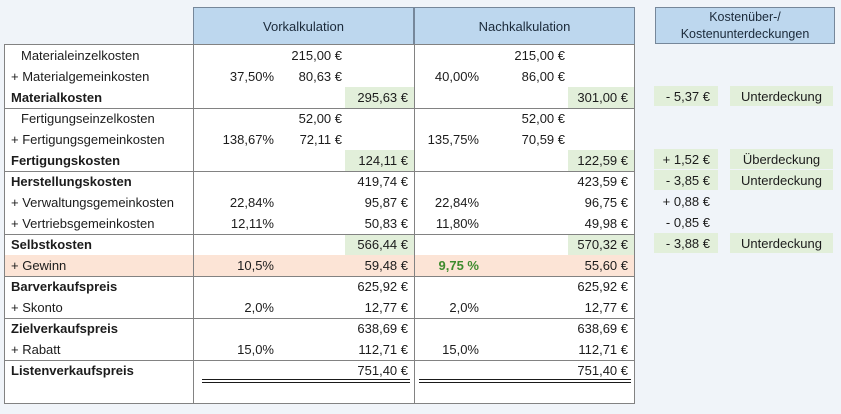 The width and height of the screenshot is (841, 414). I want to click on value-cell: 80,63 €, so click(320, 76).